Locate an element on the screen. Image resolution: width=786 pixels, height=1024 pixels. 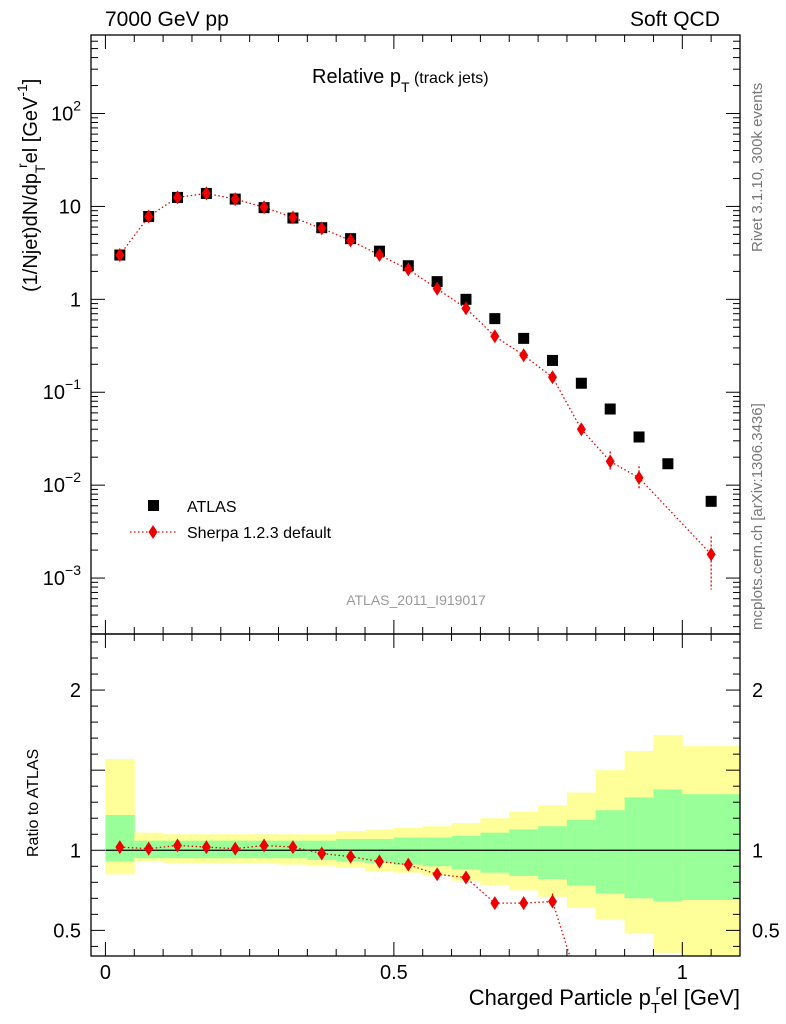
y-tick-base: 1 is located at coordinates (75, 300).